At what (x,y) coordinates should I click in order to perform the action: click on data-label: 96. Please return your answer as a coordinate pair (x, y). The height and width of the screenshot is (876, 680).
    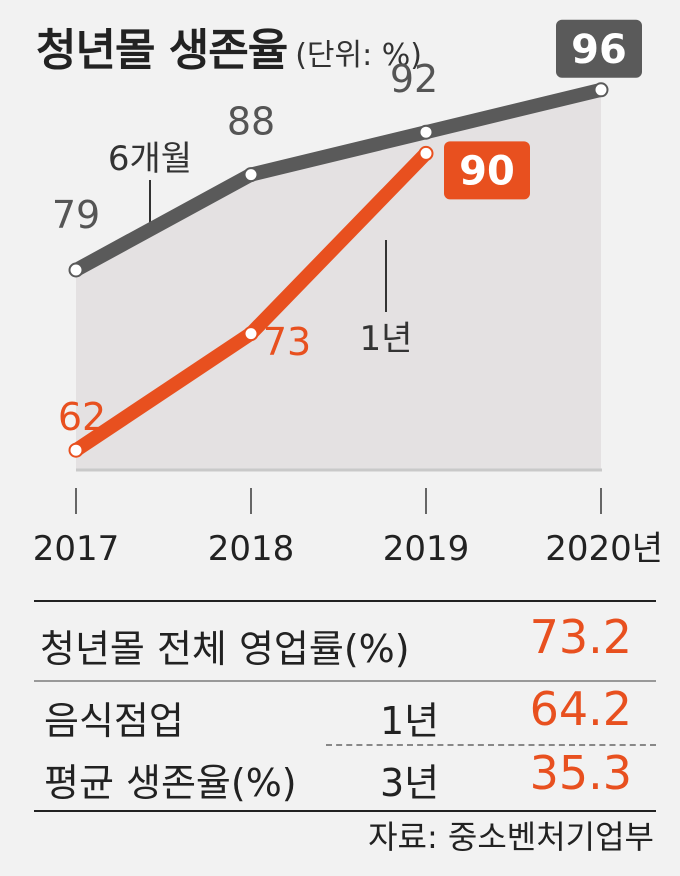
    Looking at the image, I should click on (599, 50).